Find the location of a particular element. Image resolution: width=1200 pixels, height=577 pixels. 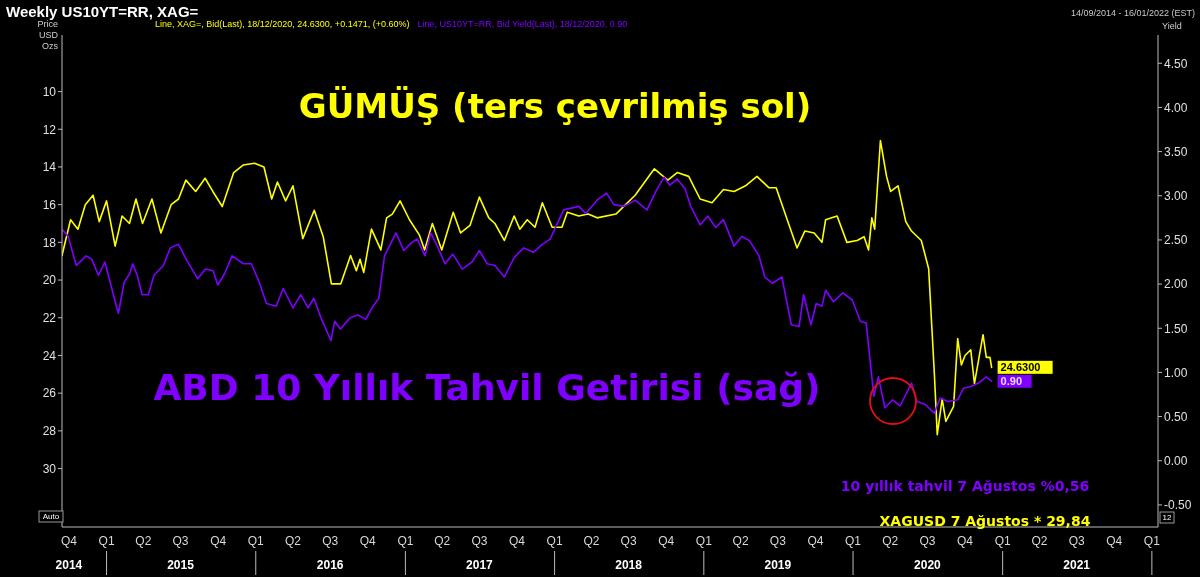

x-tick-label: Q3 2021 is located at coordinates (1077, 553).